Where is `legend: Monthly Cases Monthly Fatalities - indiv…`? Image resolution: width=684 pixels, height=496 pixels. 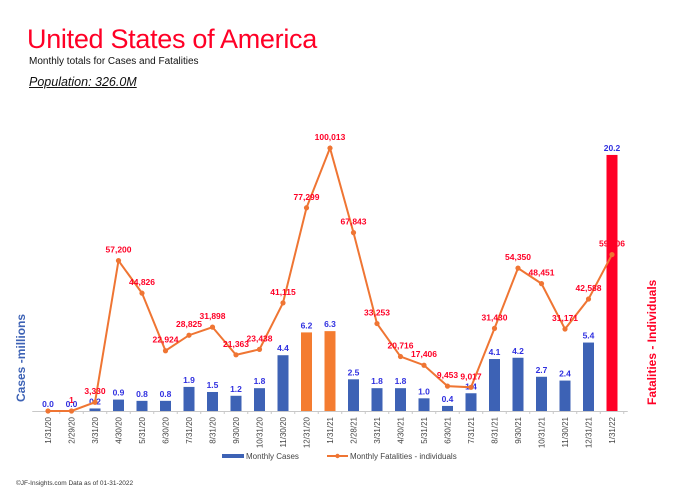 legend: Monthly Cases Monthly Fatalities - indiv… is located at coordinates (339, 456).